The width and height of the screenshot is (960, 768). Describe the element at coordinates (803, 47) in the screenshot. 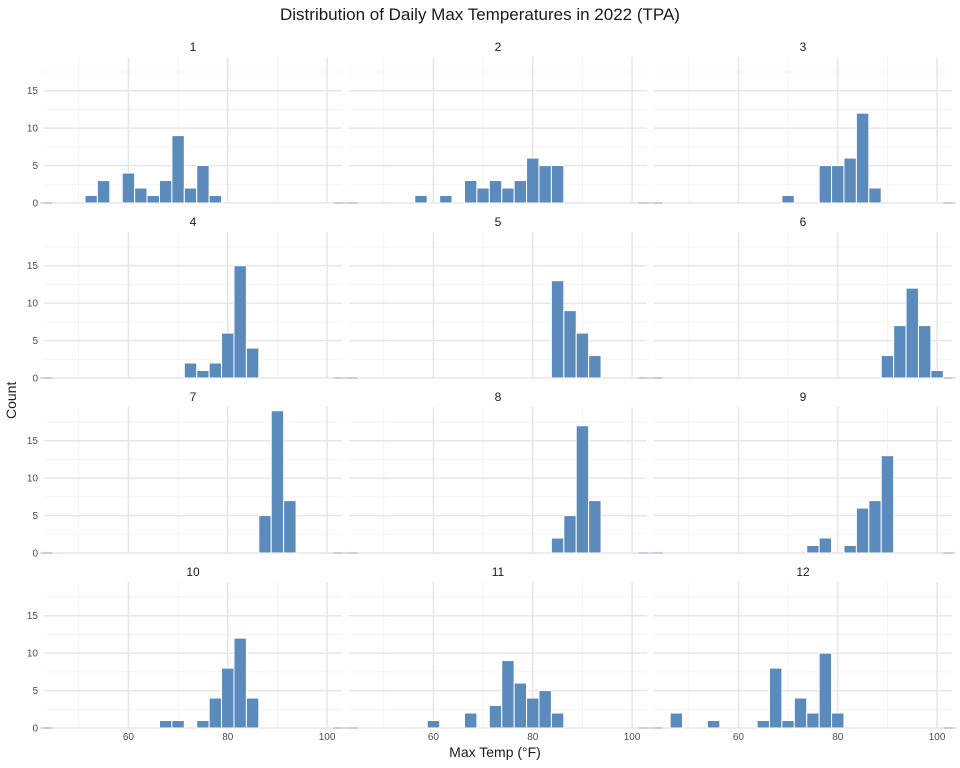

I see `facet-strip-label: 3` at that location.